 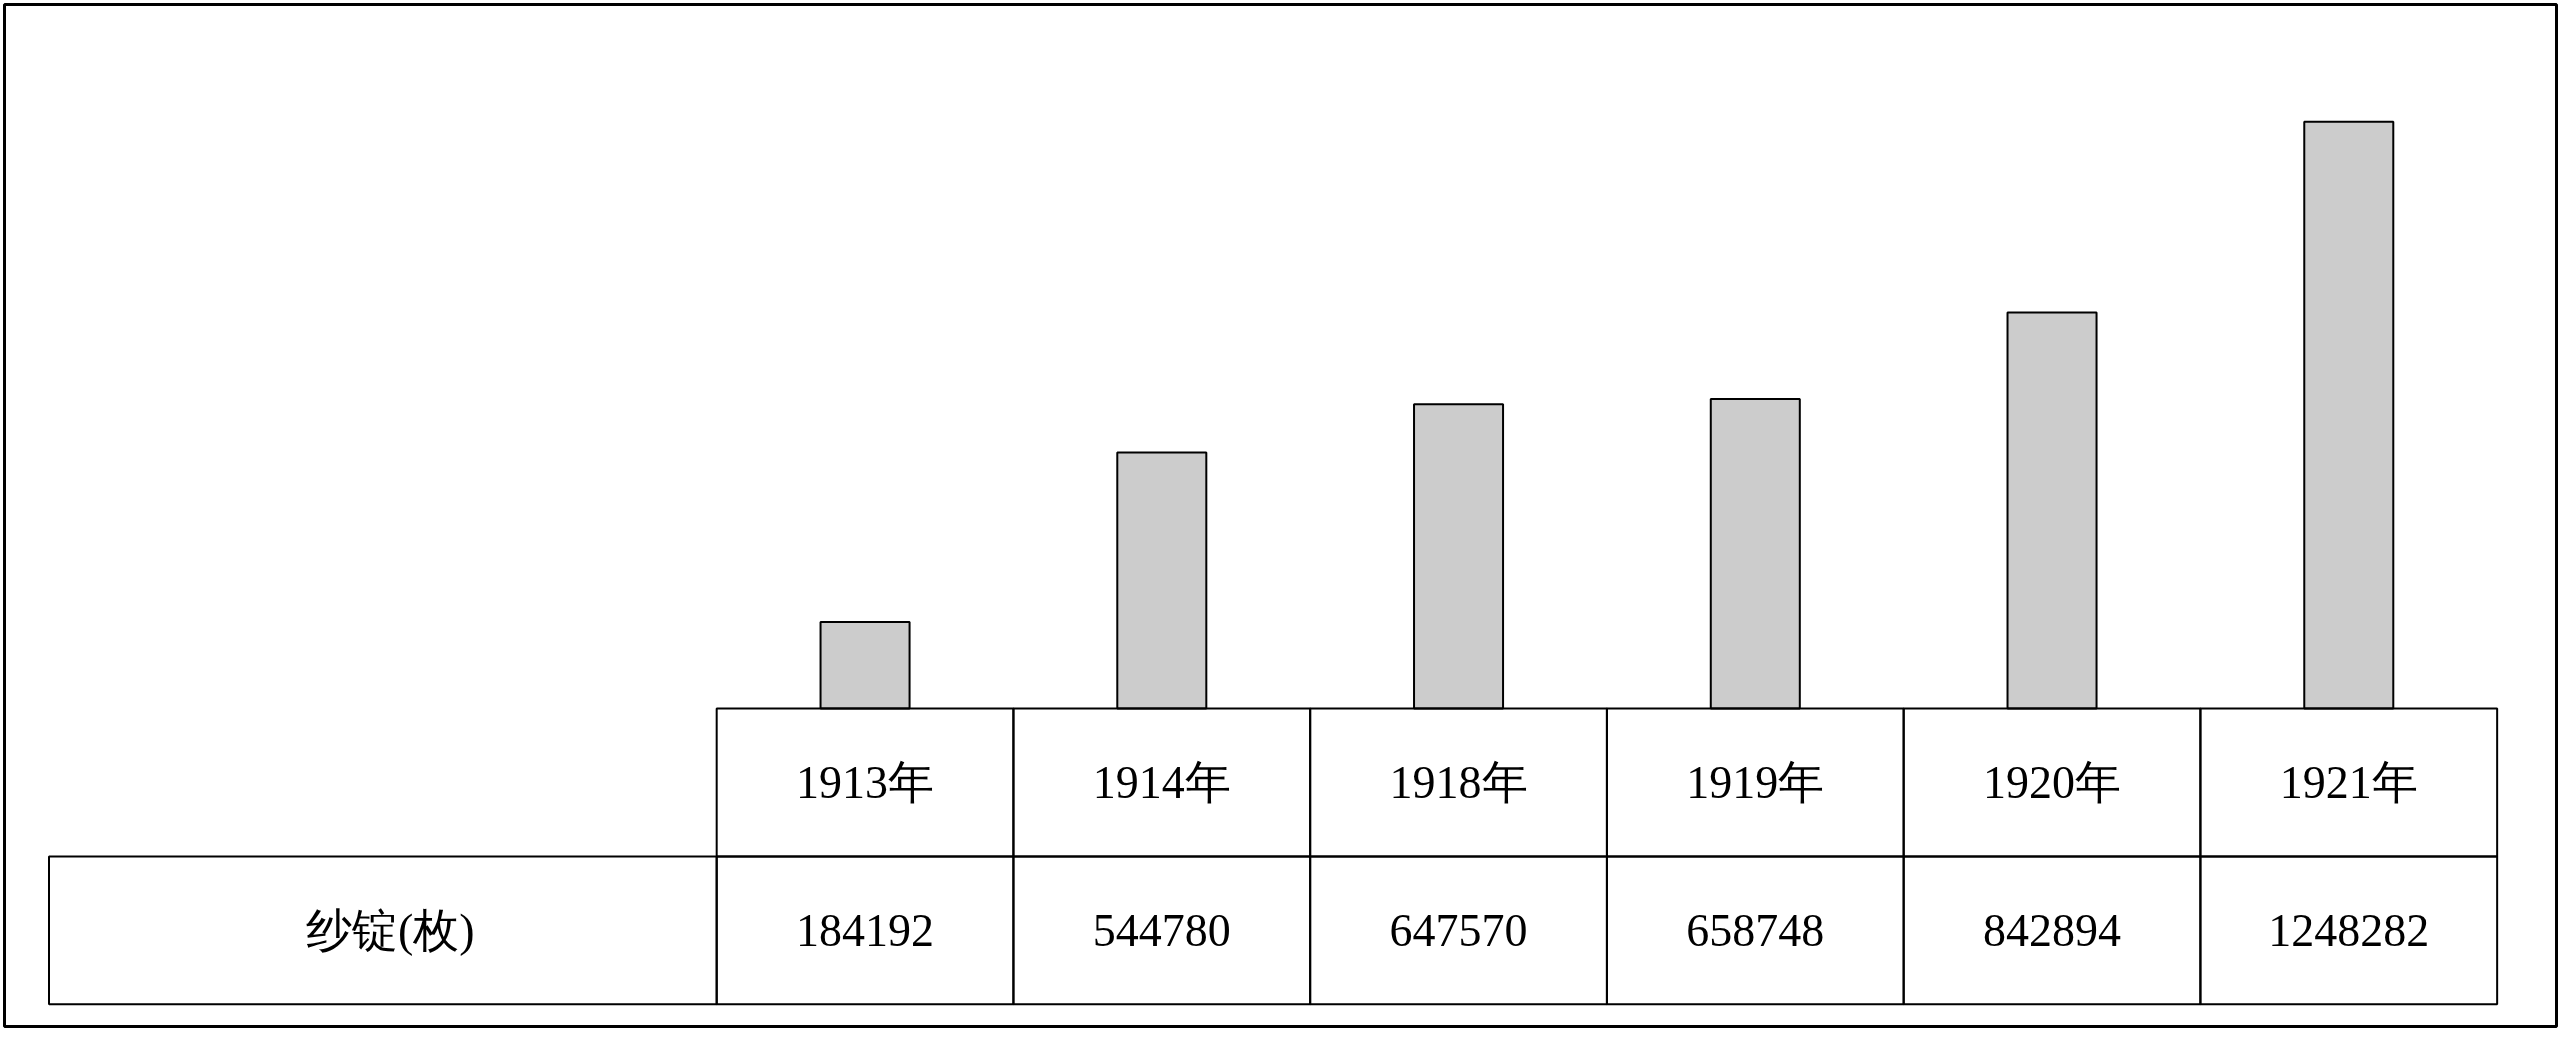 What do you see at coordinates (2349, 930) in the screenshot?
I see `data-label: 1248282` at bounding box center [2349, 930].